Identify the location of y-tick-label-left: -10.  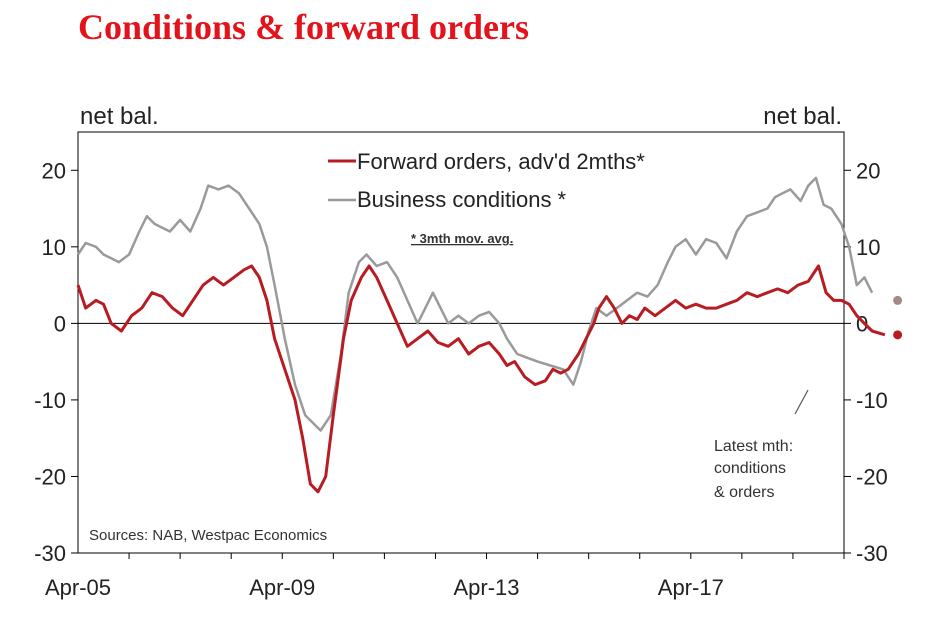
(50, 400).